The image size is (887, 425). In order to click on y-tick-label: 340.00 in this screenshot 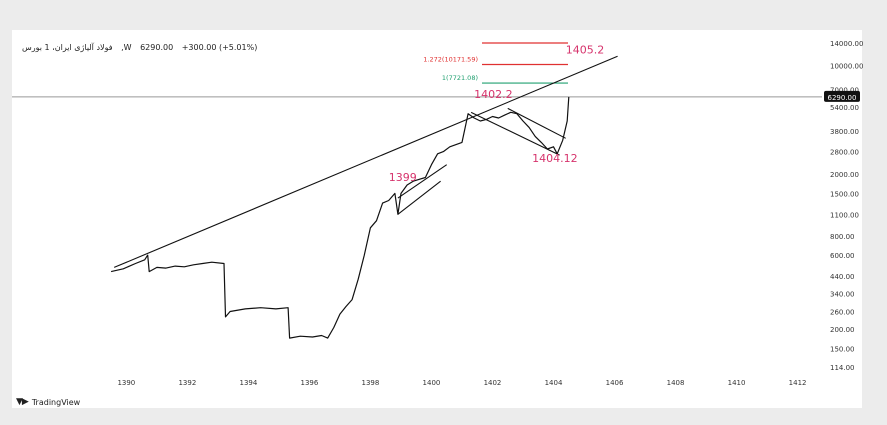, I will do `click(842, 294)`.